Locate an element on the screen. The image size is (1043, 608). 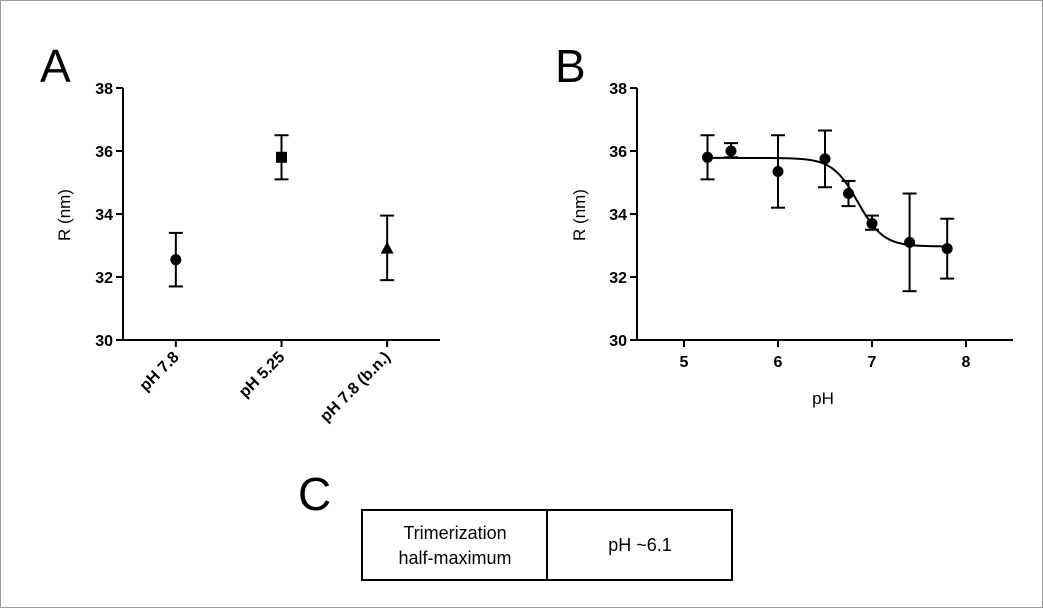
x-tick-label: 7 is located at coordinates (872, 362).